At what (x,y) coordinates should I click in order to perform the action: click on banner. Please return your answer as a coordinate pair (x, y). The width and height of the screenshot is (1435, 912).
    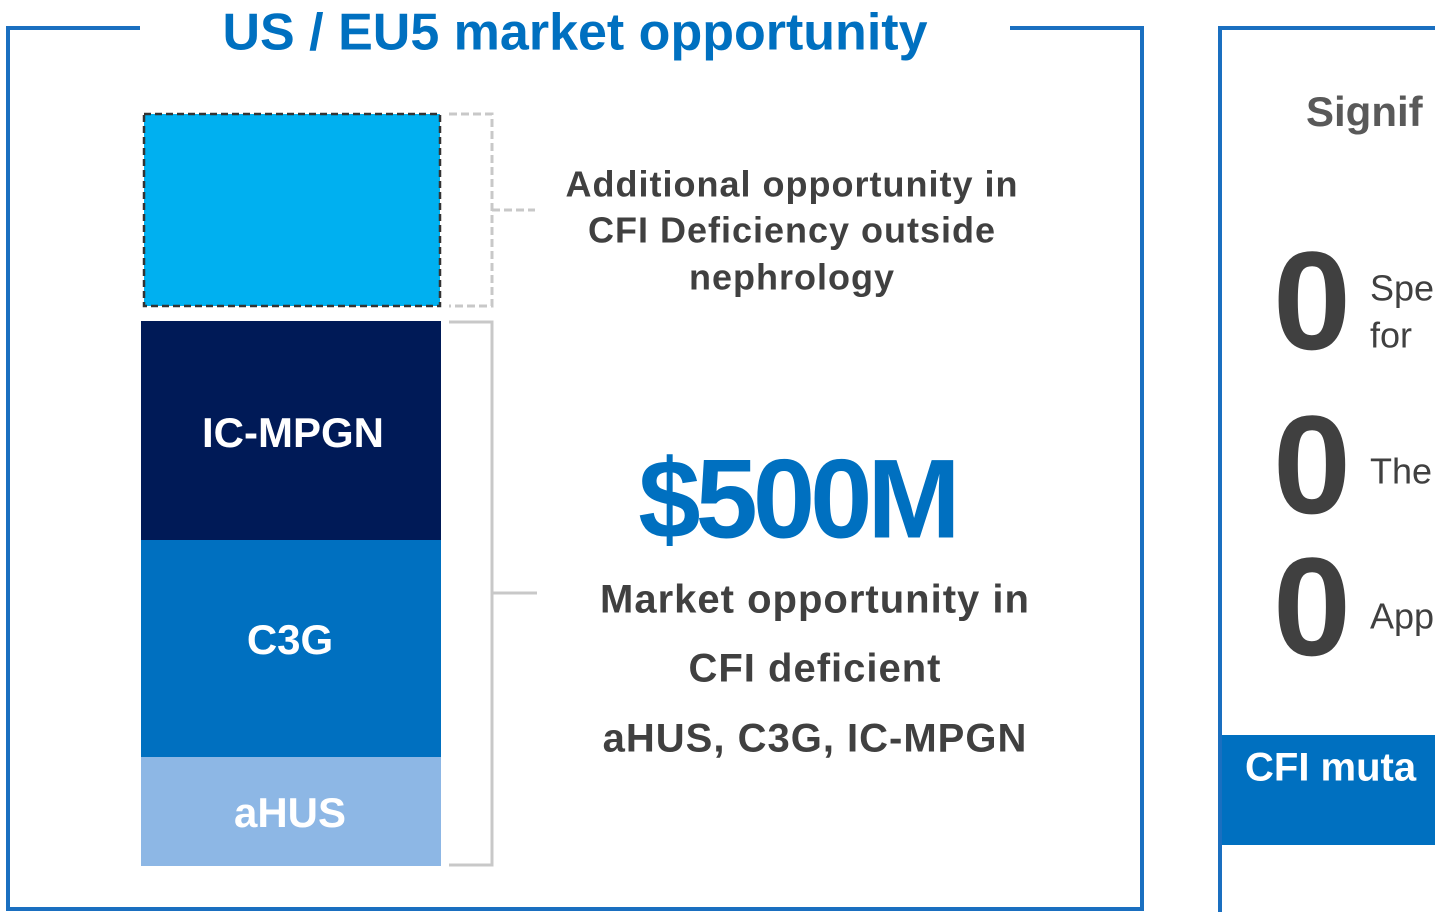
    Looking at the image, I should click on (1328, 790).